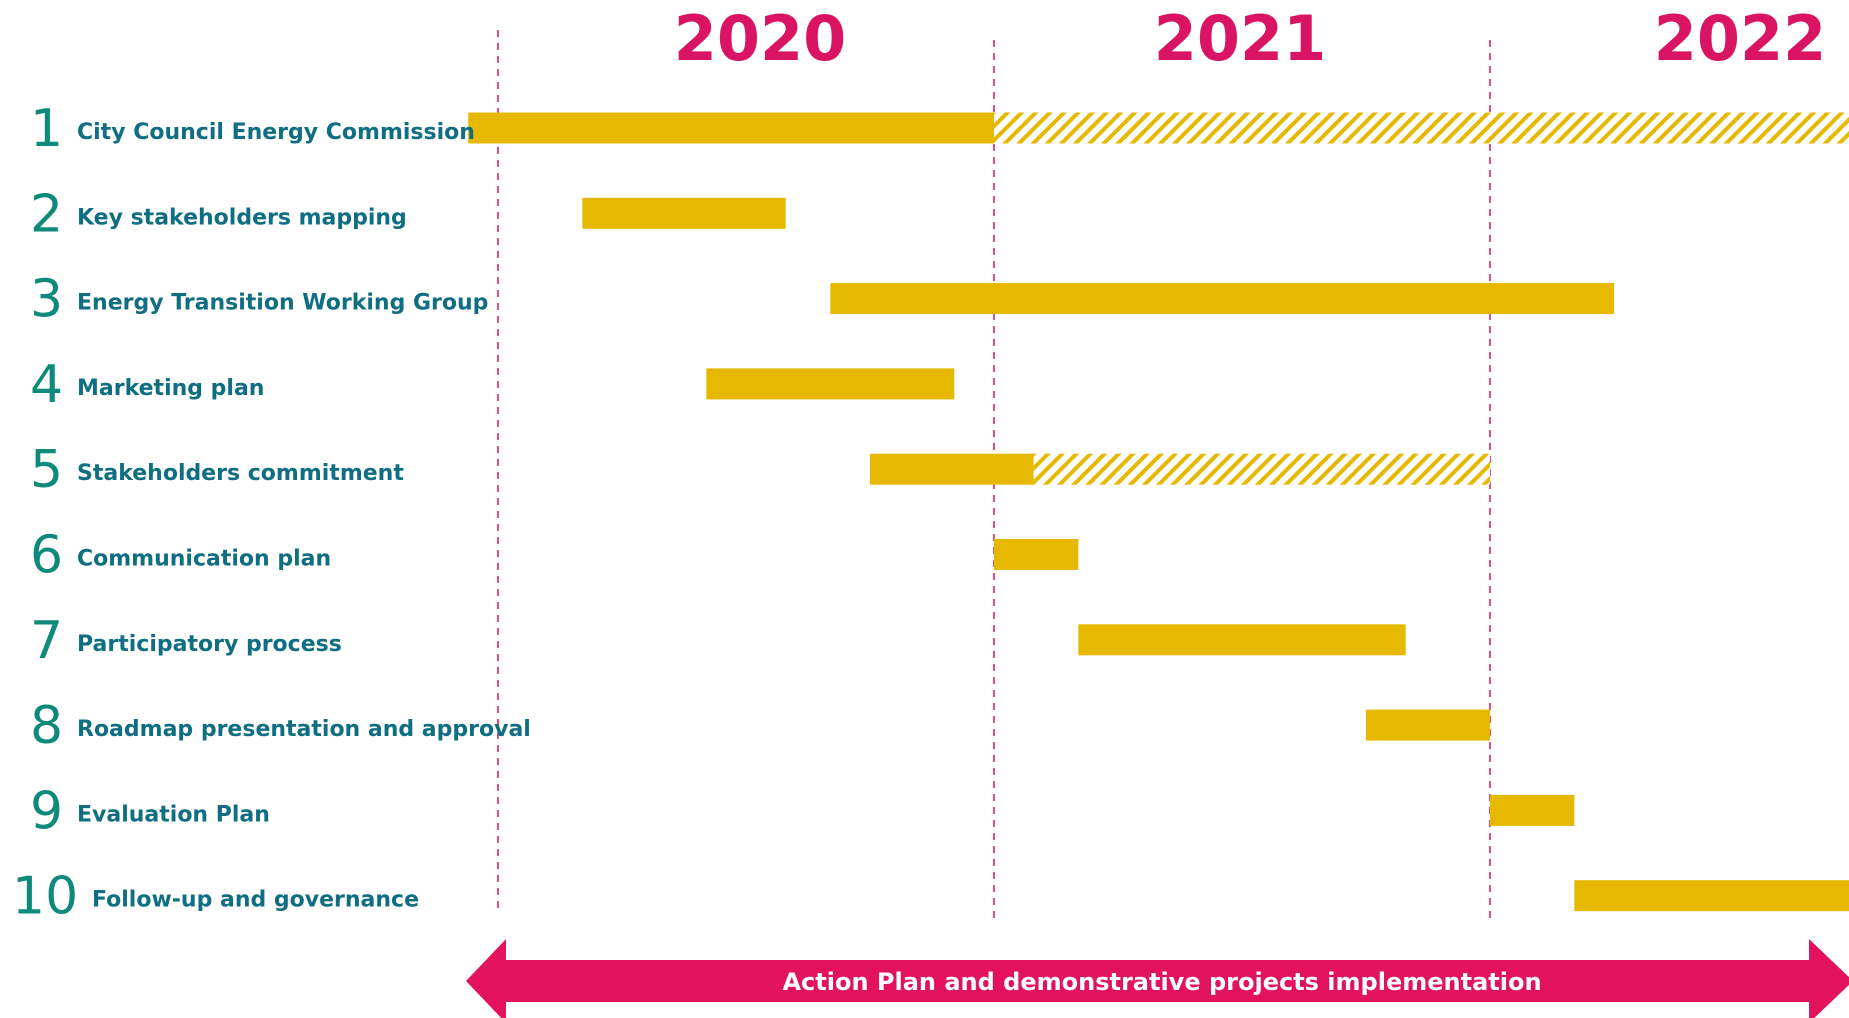 The image size is (1849, 1018). Describe the element at coordinates (46, 641) in the screenshot. I see `task-number-7: 7` at that location.